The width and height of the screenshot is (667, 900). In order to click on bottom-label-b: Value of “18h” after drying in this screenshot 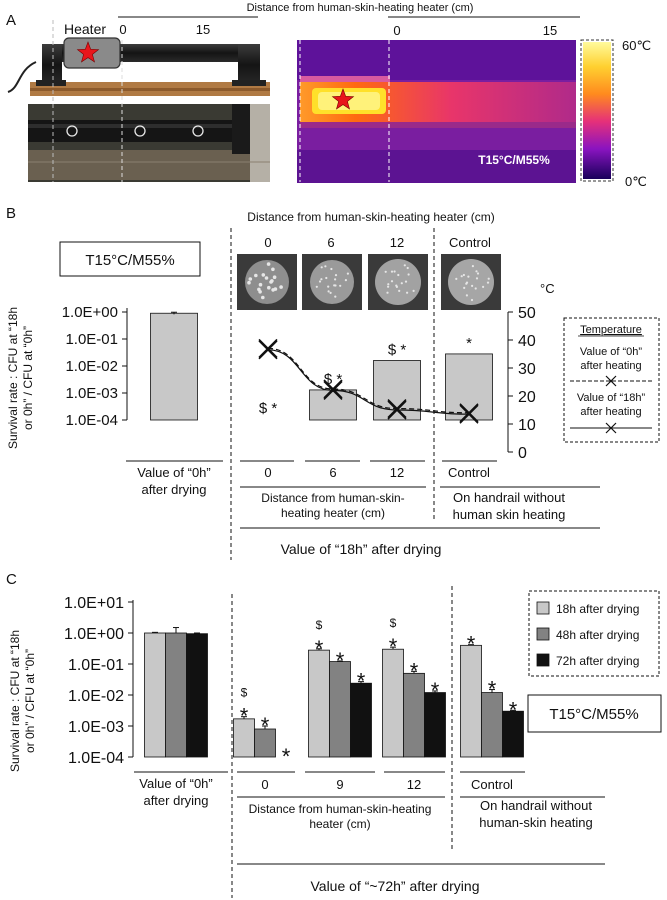, I will do `click(361, 549)`.